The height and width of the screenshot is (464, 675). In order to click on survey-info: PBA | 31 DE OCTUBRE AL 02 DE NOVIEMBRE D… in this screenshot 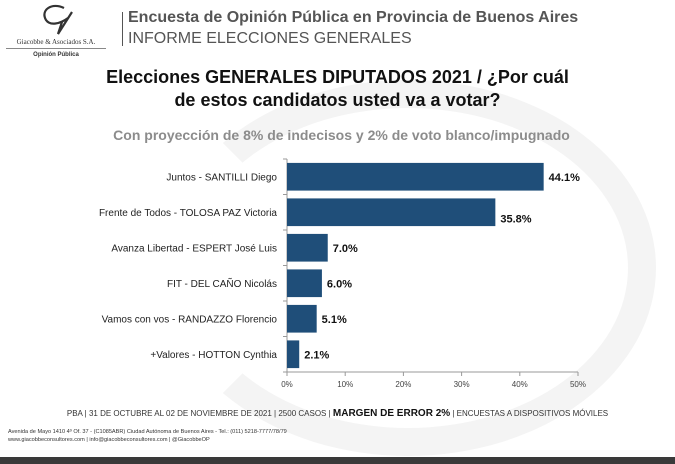, I will do `click(337, 413)`.